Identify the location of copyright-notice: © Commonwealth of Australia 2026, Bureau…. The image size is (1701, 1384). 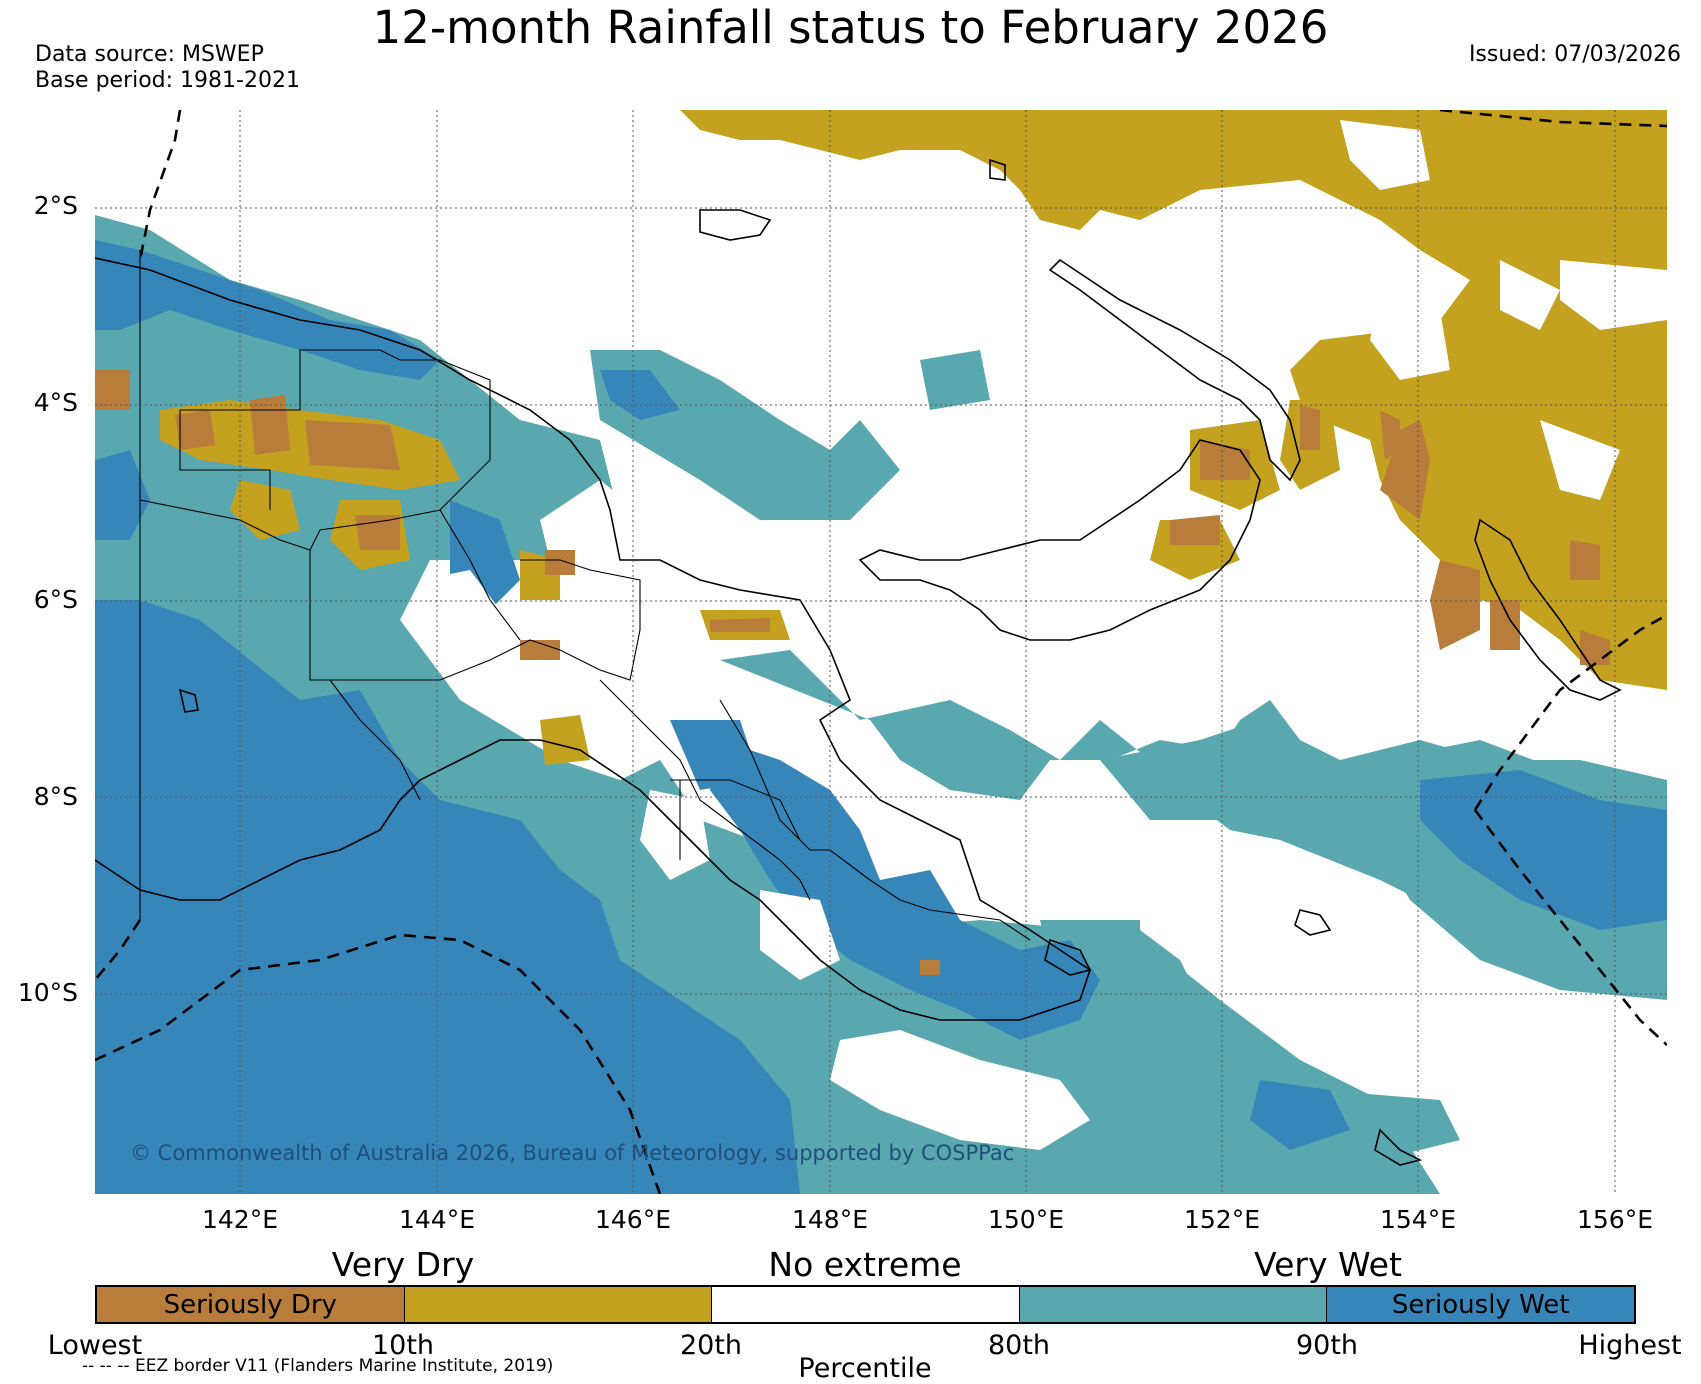
(572, 1153).